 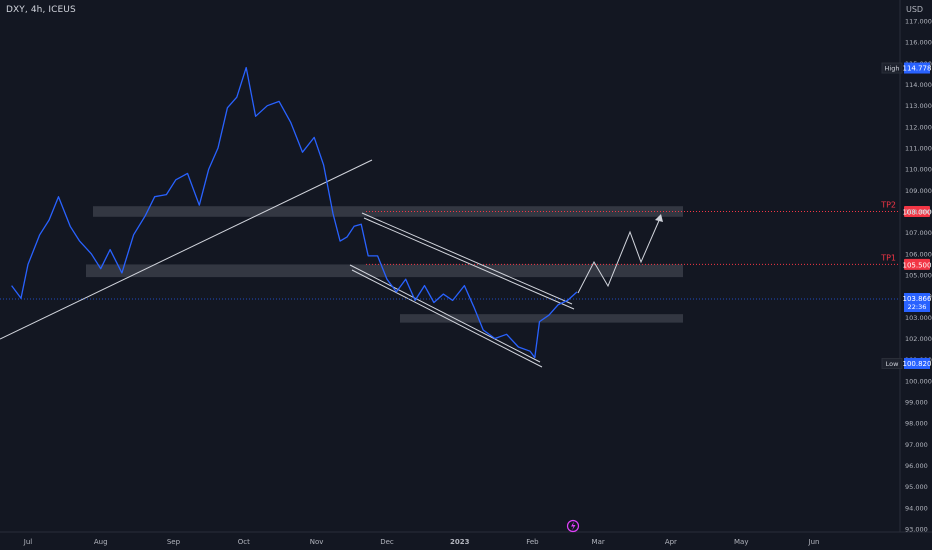 I want to click on high-badge-value: 114.778, so click(x=917, y=69).